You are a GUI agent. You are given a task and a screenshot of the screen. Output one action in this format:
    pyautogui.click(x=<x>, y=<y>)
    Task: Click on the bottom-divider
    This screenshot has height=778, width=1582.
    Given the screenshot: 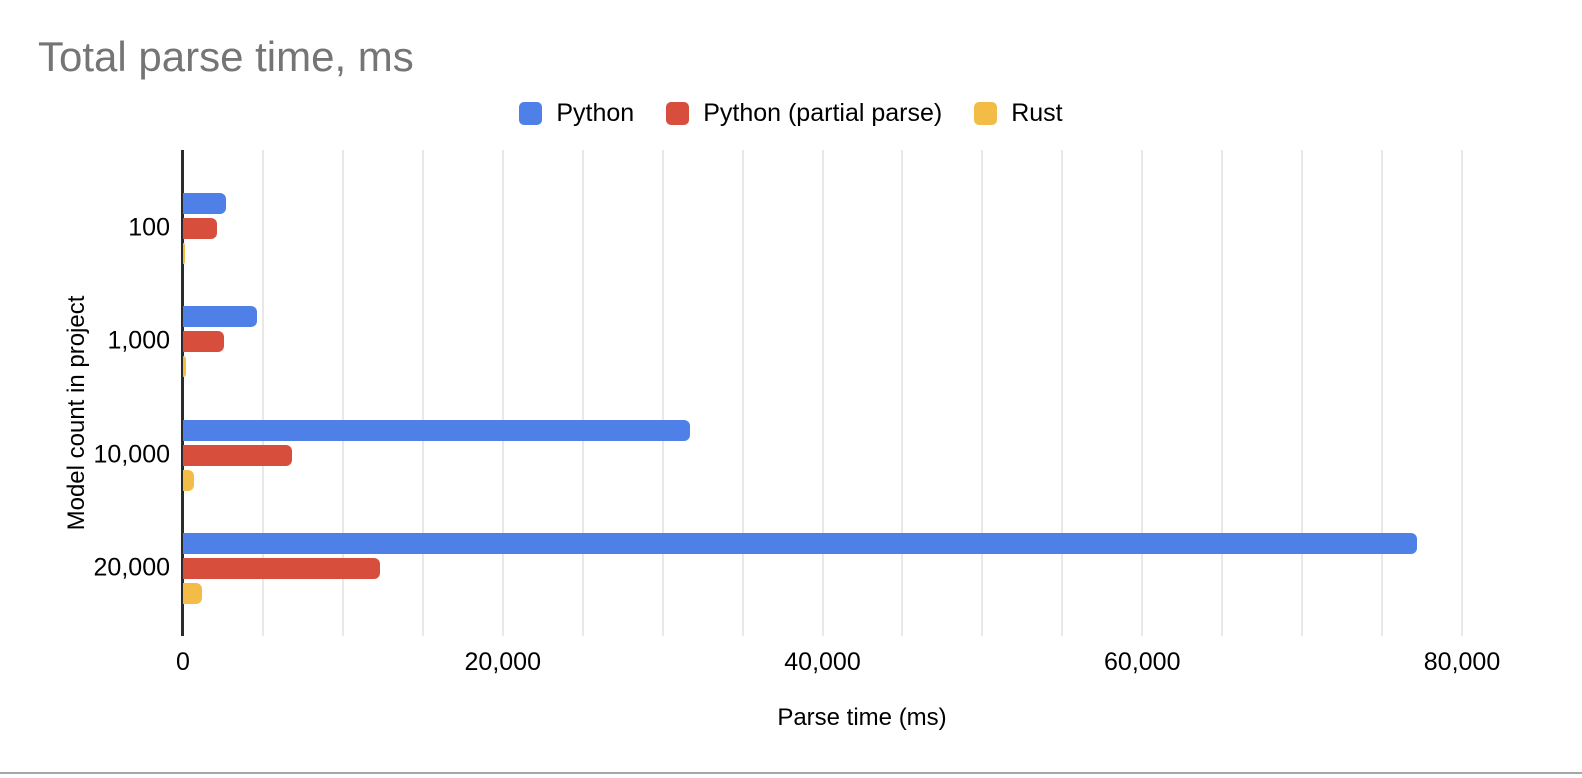 What is the action you would take?
    pyautogui.click(x=791, y=773)
    